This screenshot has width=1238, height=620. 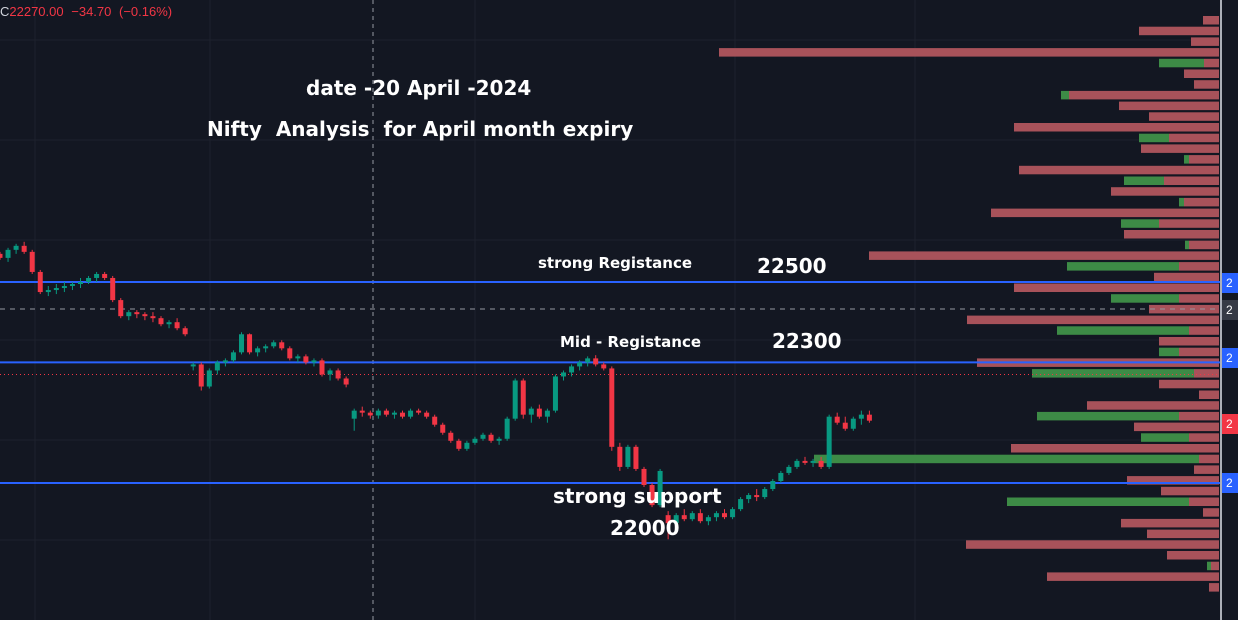 What do you see at coordinates (5, 11) in the screenshot?
I see `close-prefix: C` at bounding box center [5, 11].